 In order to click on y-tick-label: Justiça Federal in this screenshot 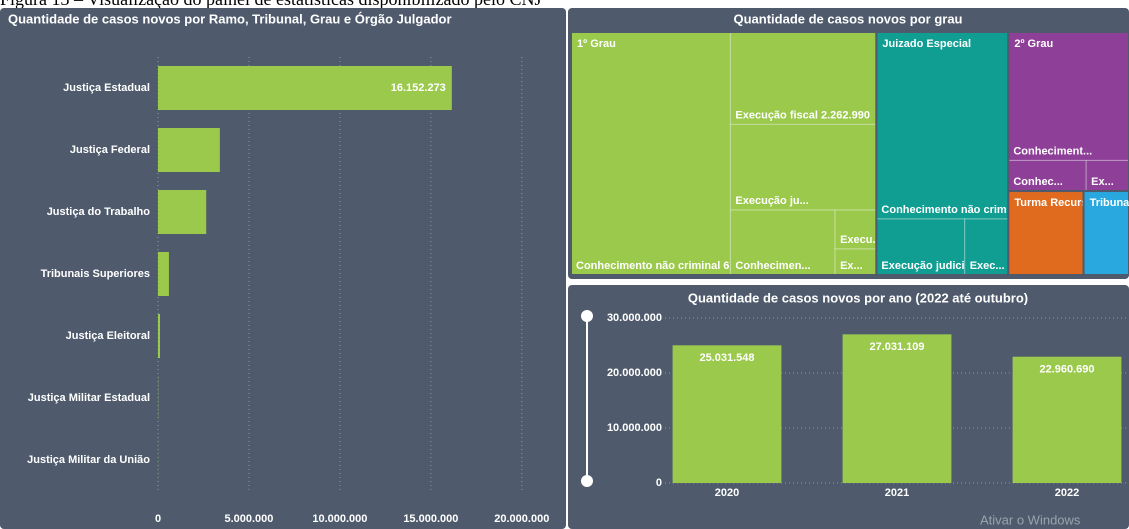, I will do `click(110, 150)`.